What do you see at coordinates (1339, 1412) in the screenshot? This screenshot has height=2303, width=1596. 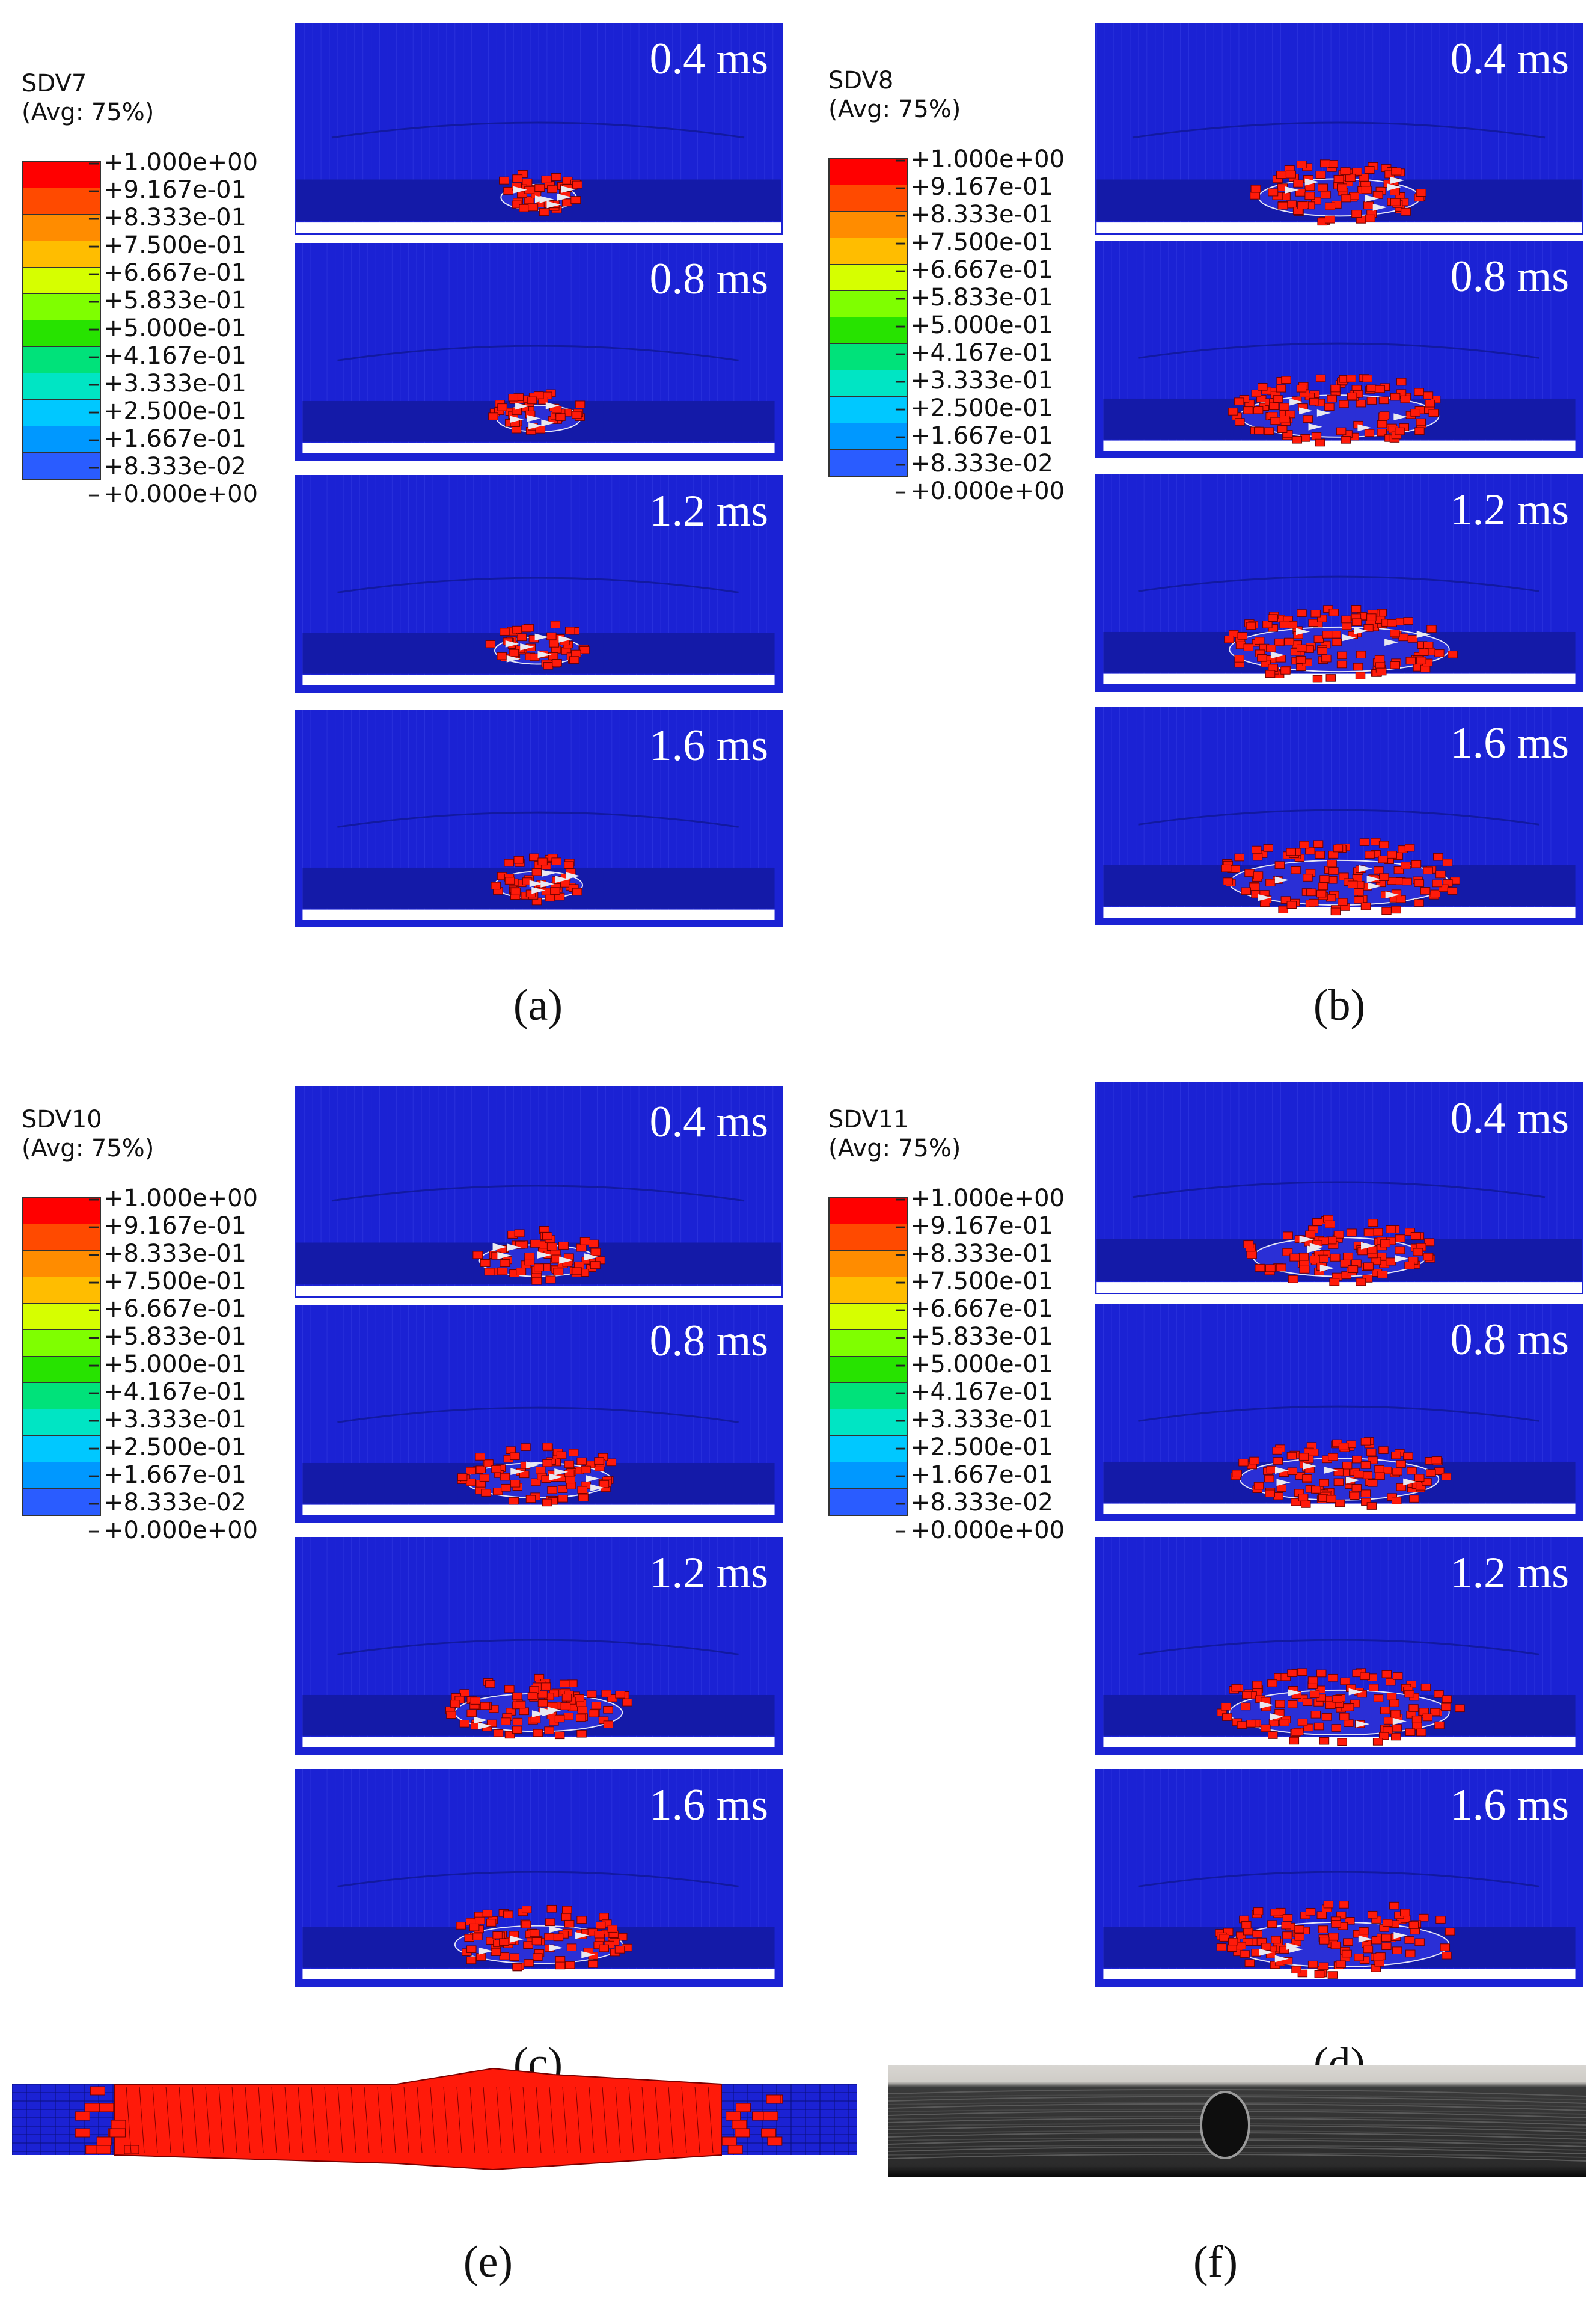 I see `fe-panel-d-2: 0.8 ms` at bounding box center [1339, 1412].